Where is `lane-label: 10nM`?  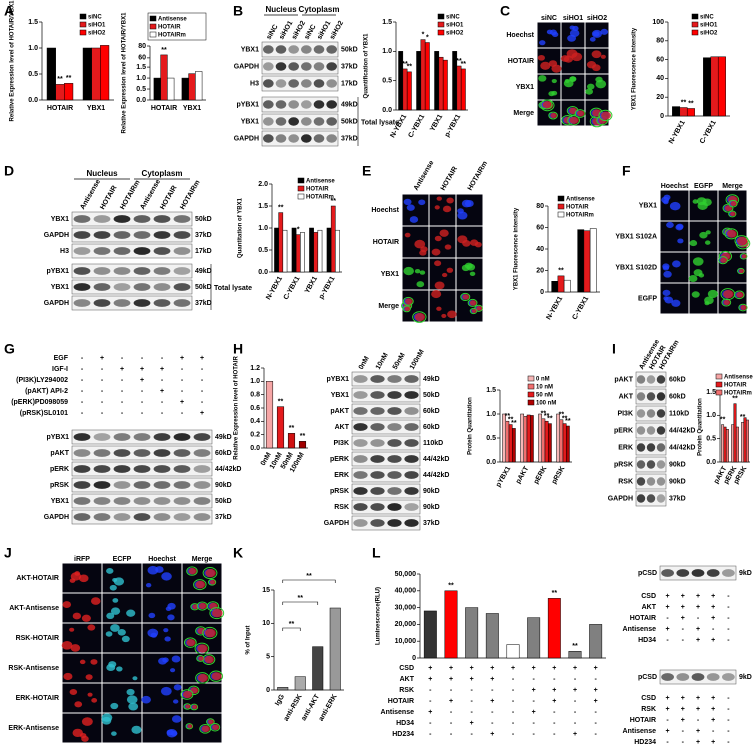
lane-label: 10nM is located at coordinates (382, 361).